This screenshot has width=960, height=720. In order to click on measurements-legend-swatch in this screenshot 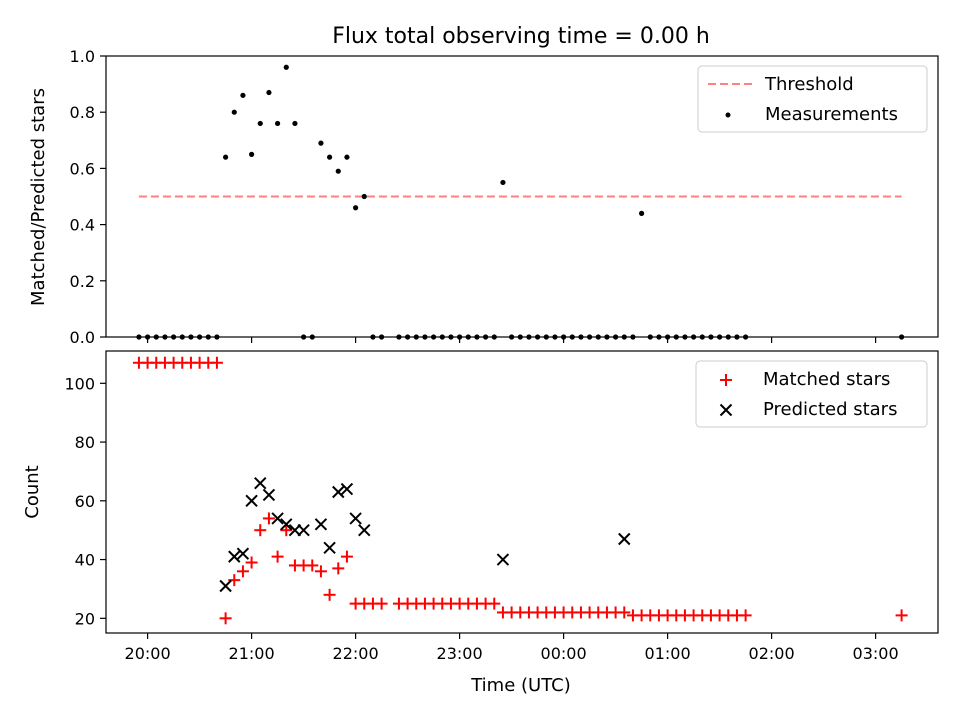, I will do `click(728, 115)`.